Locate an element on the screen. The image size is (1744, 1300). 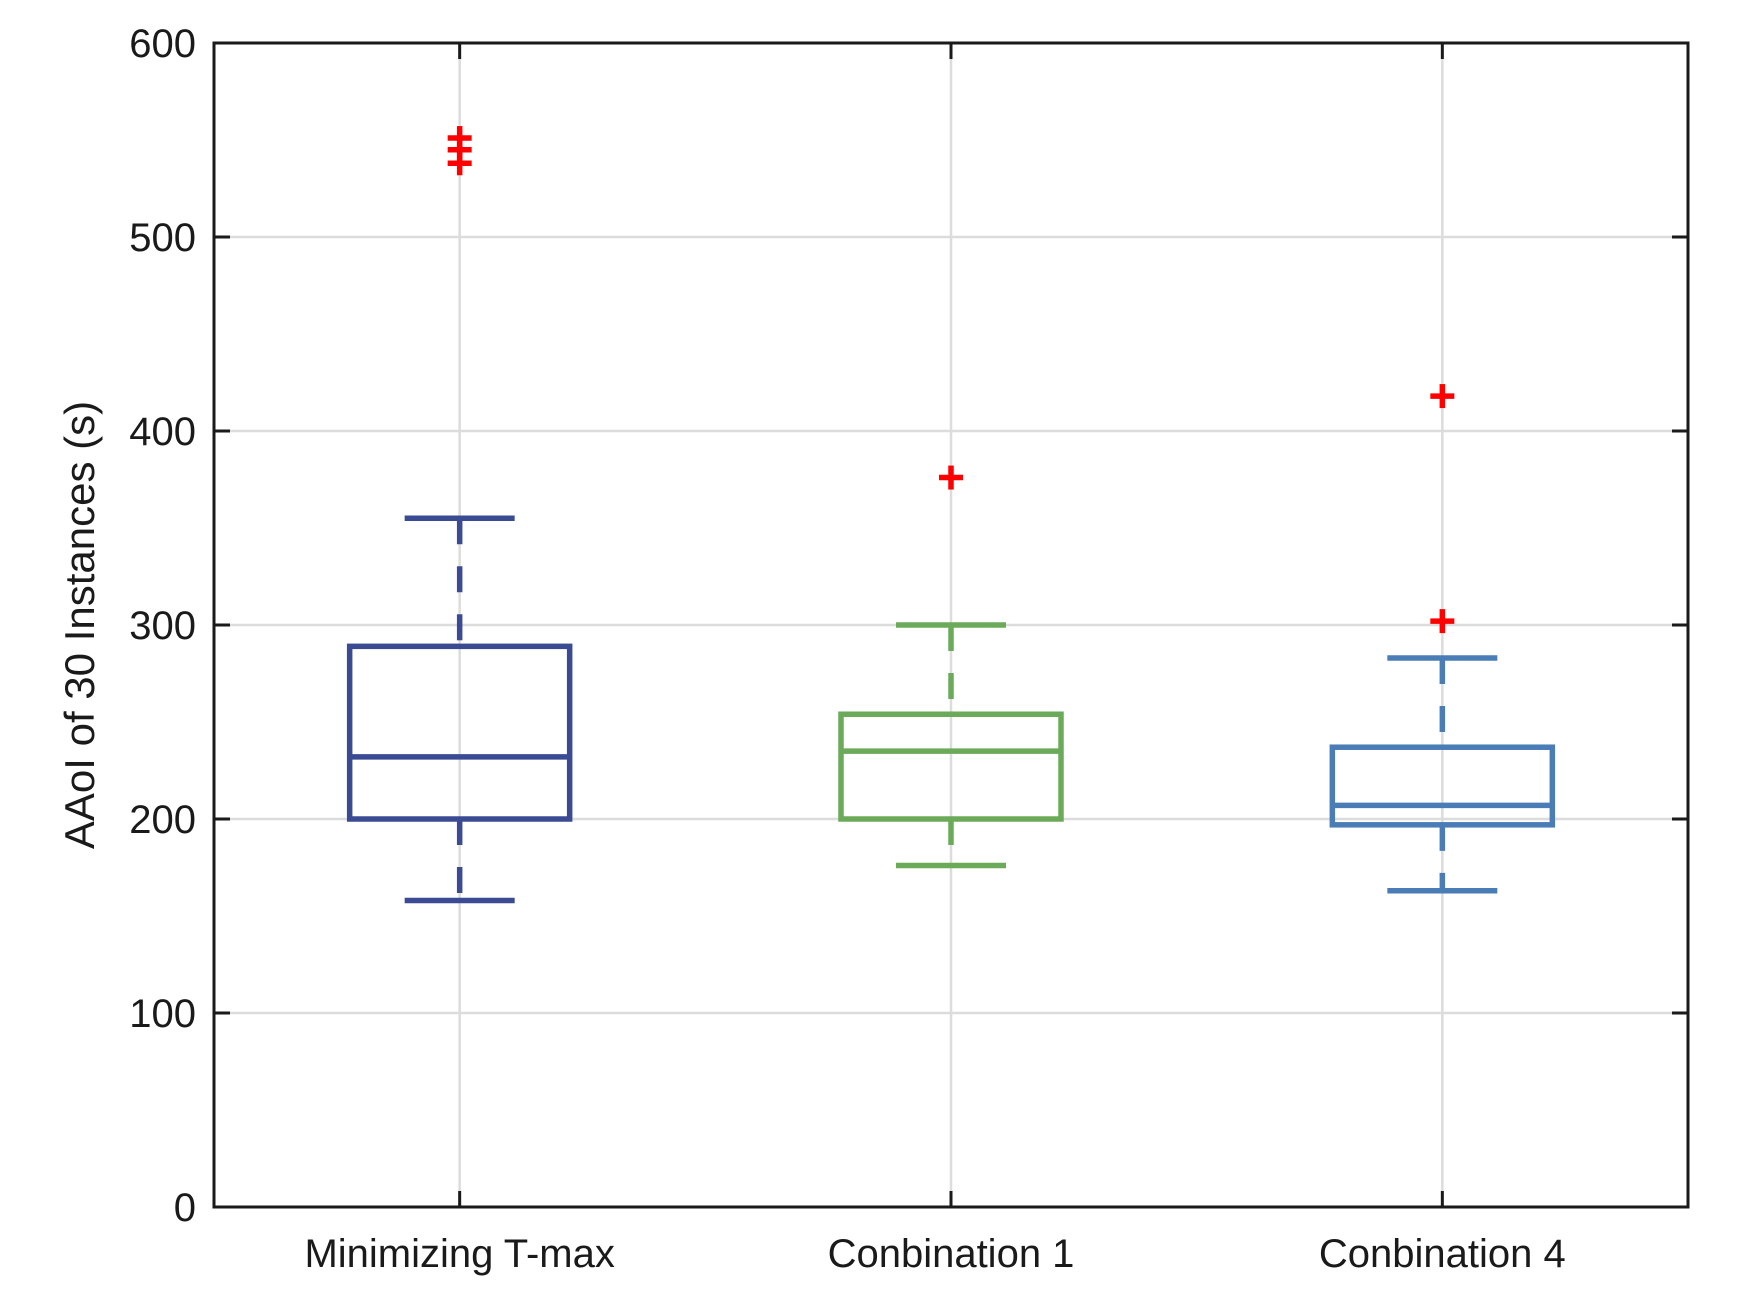
y-tick-label-200: 200 is located at coordinates (162, 820).